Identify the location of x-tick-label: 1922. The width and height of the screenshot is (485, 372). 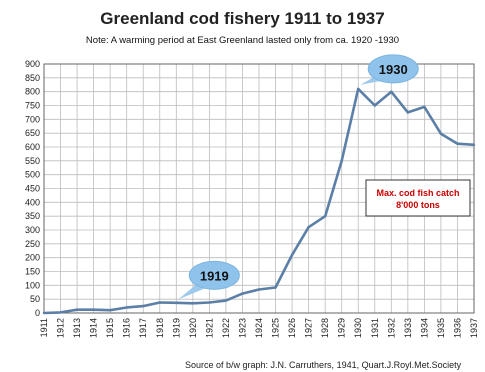
(226, 328).